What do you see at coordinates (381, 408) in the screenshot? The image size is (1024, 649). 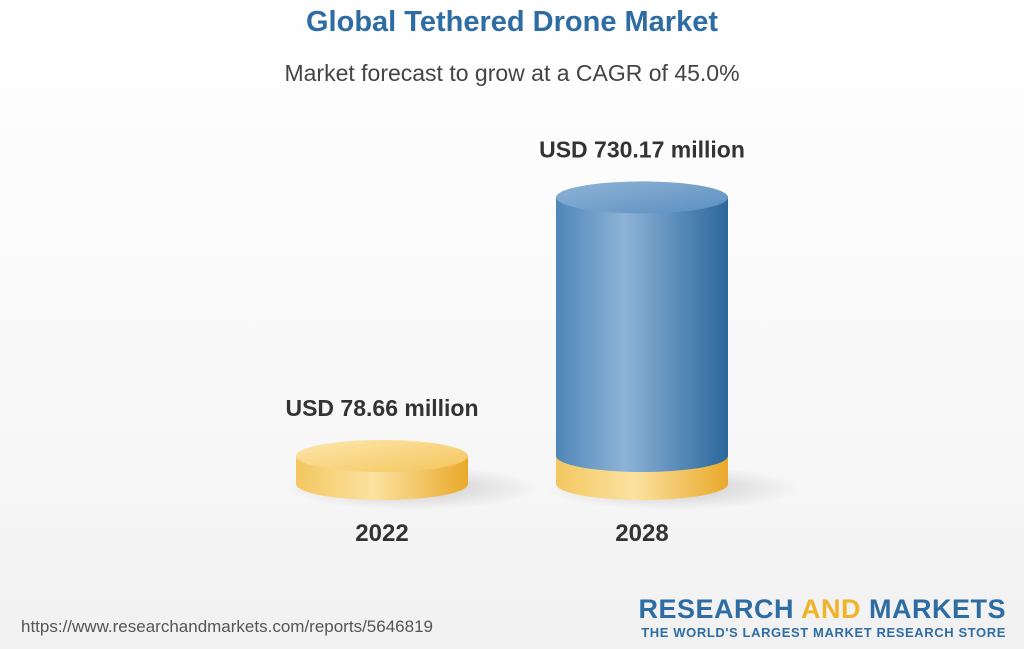 I see `value-label-2022: USD 78.66 million` at bounding box center [381, 408].